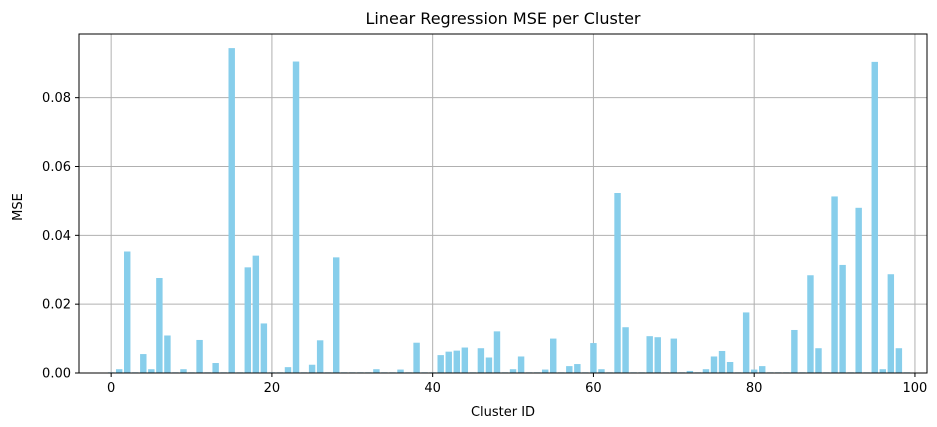 Image resolution: width=937 pixels, height=427 pixels. Describe the element at coordinates (593, 388) in the screenshot. I see `x-tick-label: 60` at that location.